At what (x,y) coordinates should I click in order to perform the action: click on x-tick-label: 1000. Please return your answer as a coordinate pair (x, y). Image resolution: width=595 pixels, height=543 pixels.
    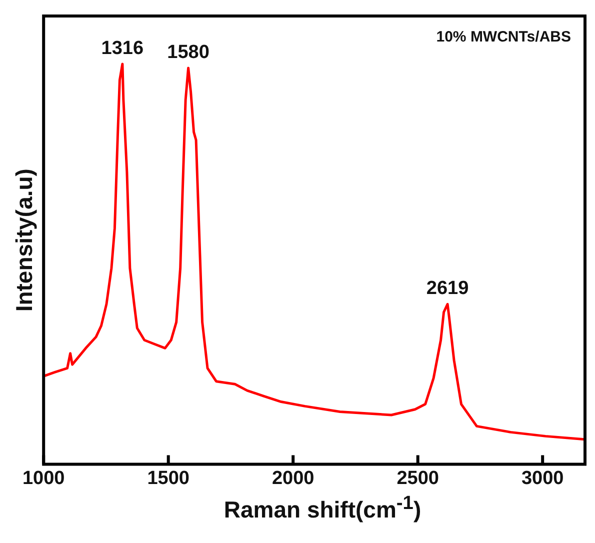
    Looking at the image, I should click on (43, 478).